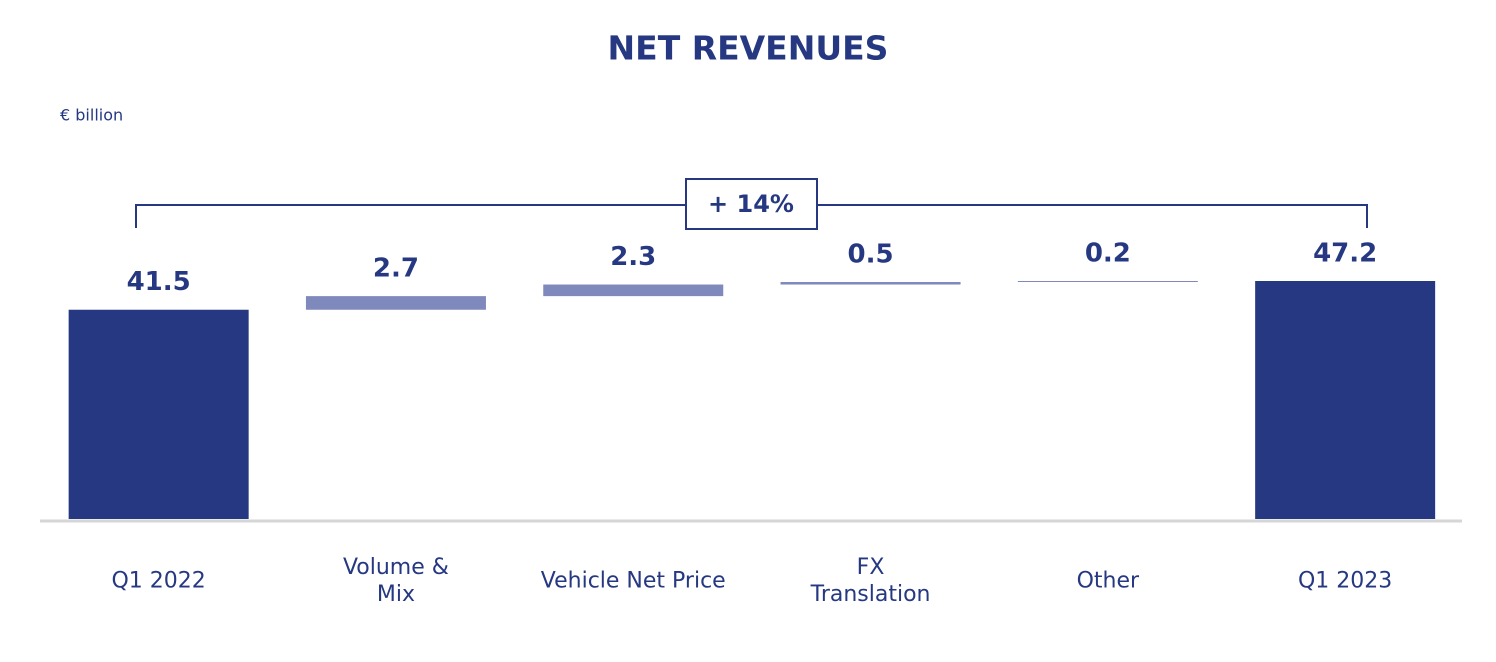  Describe the element at coordinates (871, 255) in the screenshot. I see `value-label: 0.5` at that location.